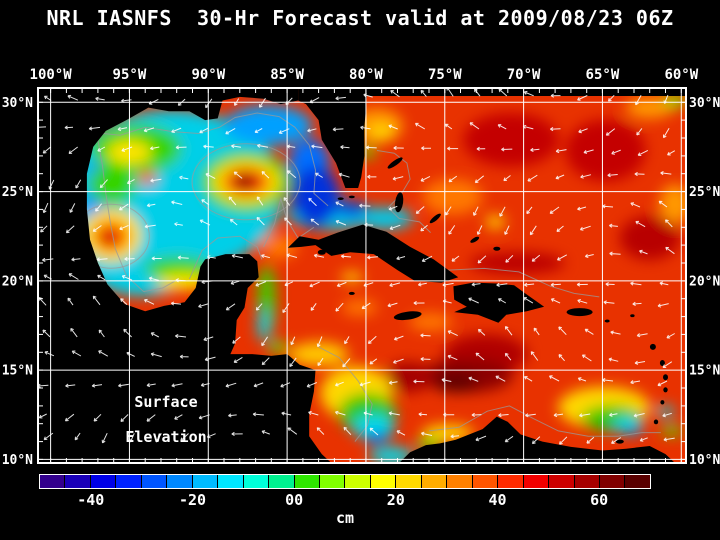 This screenshot has height=540, width=720. Describe the element at coordinates (208, 75) in the screenshot. I see `lon-tick-label: 90°W` at that location.